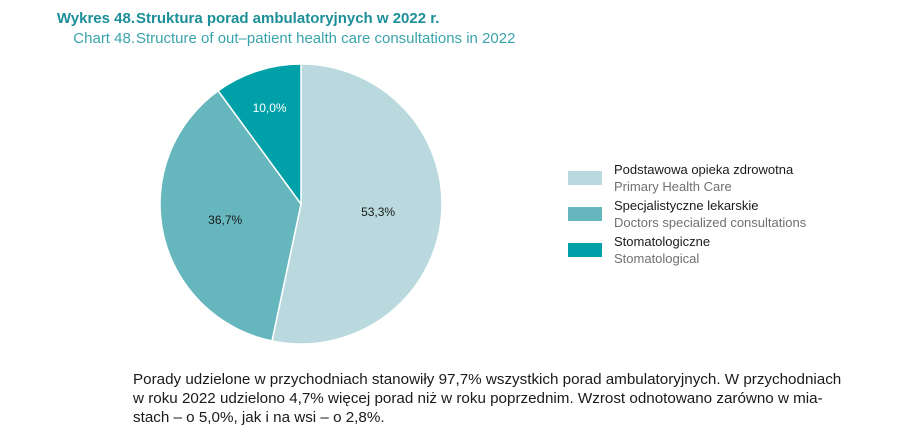 Image resolution: width=900 pixels, height=442 pixels. What do you see at coordinates (704, 169) in the screenshot?
I see `legend-label-pl: Podstawowa opieka zdrowotna` at bounding box center [704, 169].